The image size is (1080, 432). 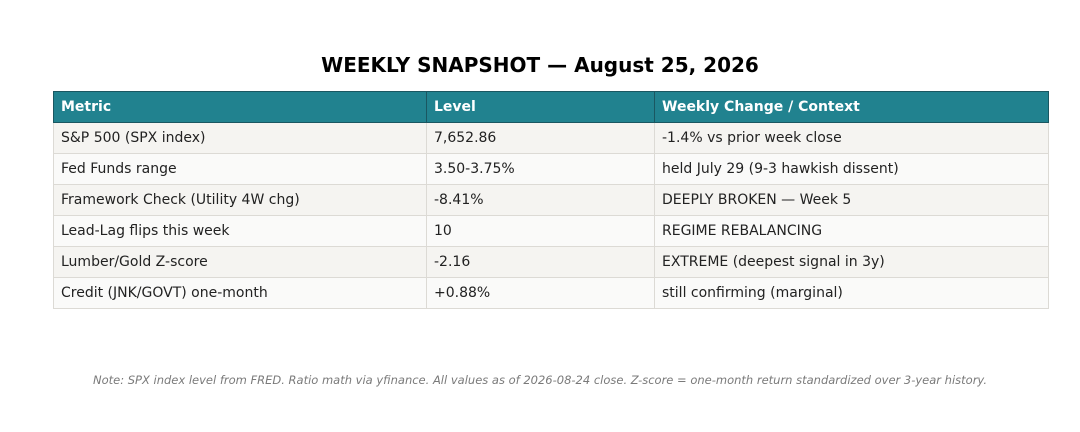 I want to click on column-header-metric: Metric, so click(x=240, y=107).